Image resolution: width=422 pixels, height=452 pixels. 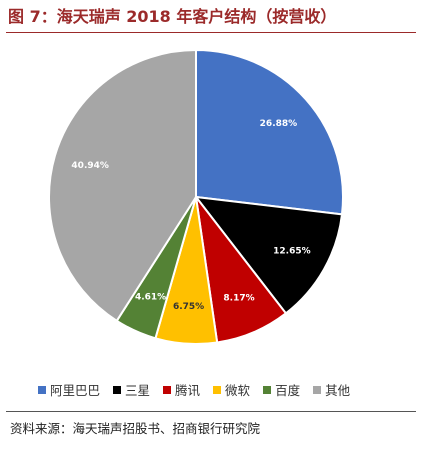 What do you see at coordinates (211, 32) in the screenshot?
I see `title-divider` at bounding box center [211, 32].